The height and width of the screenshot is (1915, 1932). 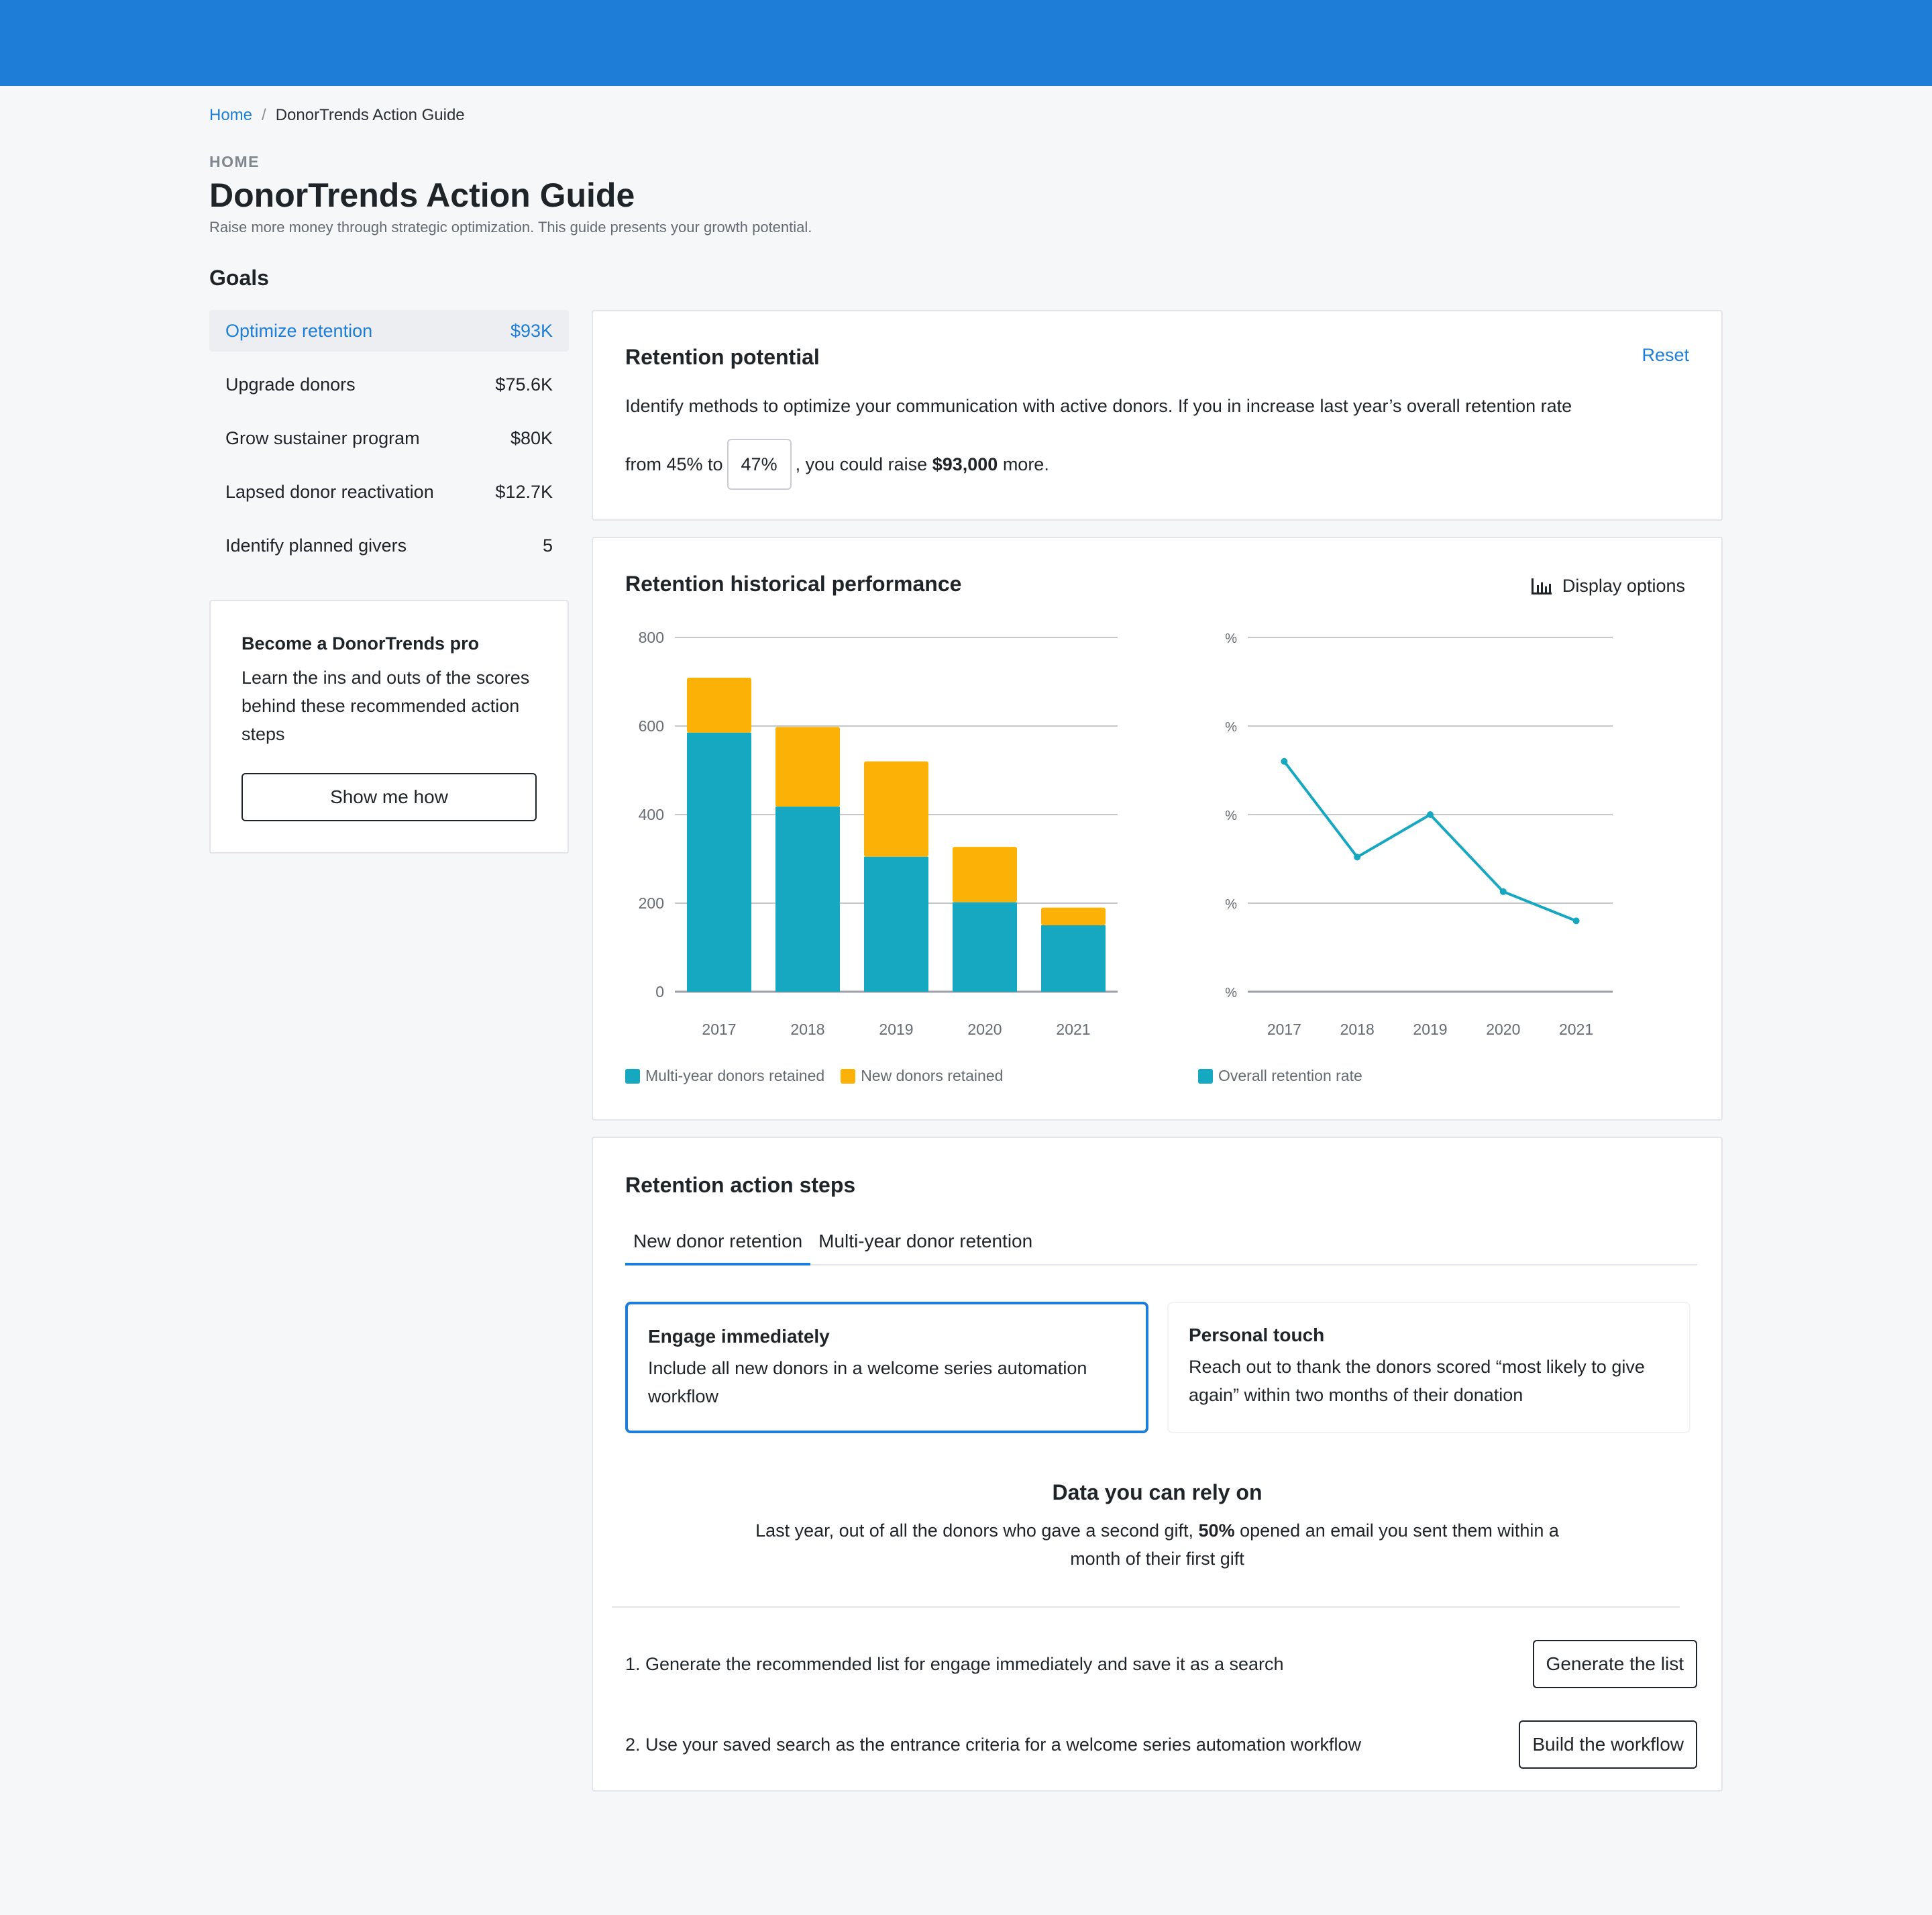 What do you see at coordinates (651, 637) in the screenshot?
I see `y-tick-label: 800` at bounding box center [651, 637].